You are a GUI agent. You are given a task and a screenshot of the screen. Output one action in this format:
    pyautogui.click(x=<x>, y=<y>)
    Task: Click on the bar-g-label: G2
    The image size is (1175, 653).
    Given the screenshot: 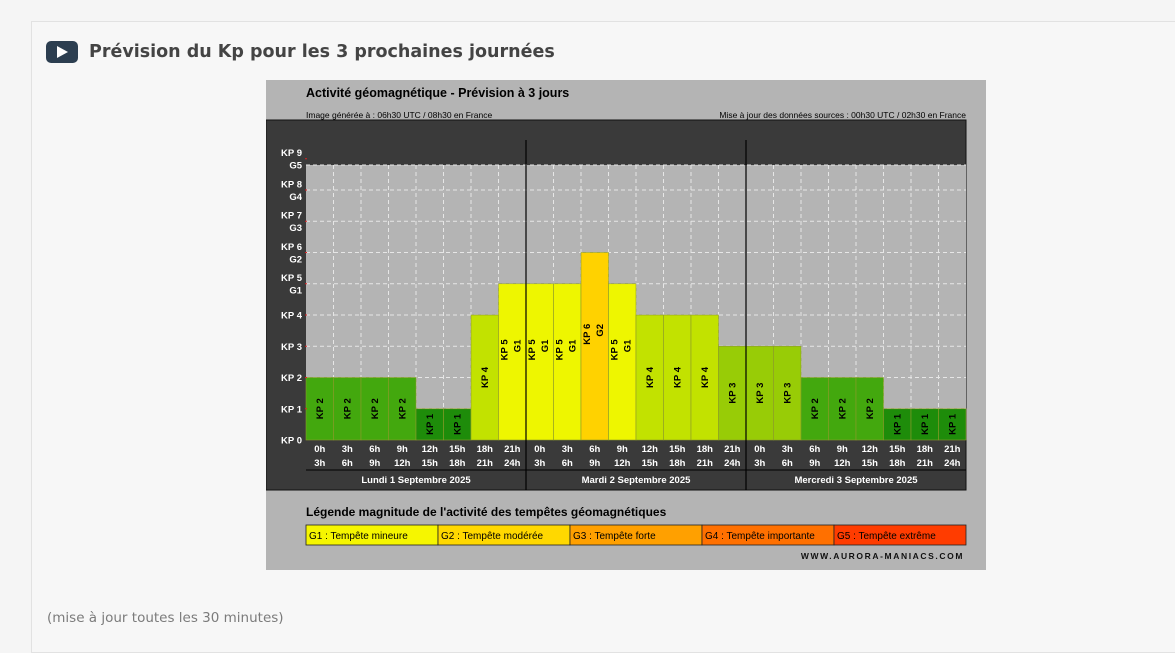 What is the action you would take?
    pyautogui.click(x=600, y=330)
    